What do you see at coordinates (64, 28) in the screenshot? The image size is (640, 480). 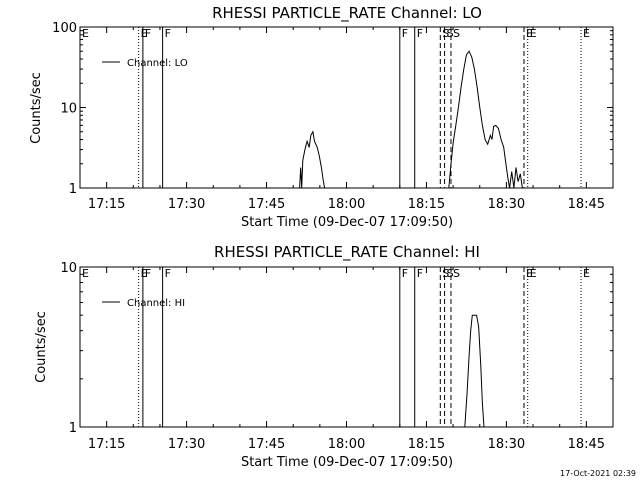 I see `panel-lo-y-tick-label: 100` at bounding box center [64, 28].